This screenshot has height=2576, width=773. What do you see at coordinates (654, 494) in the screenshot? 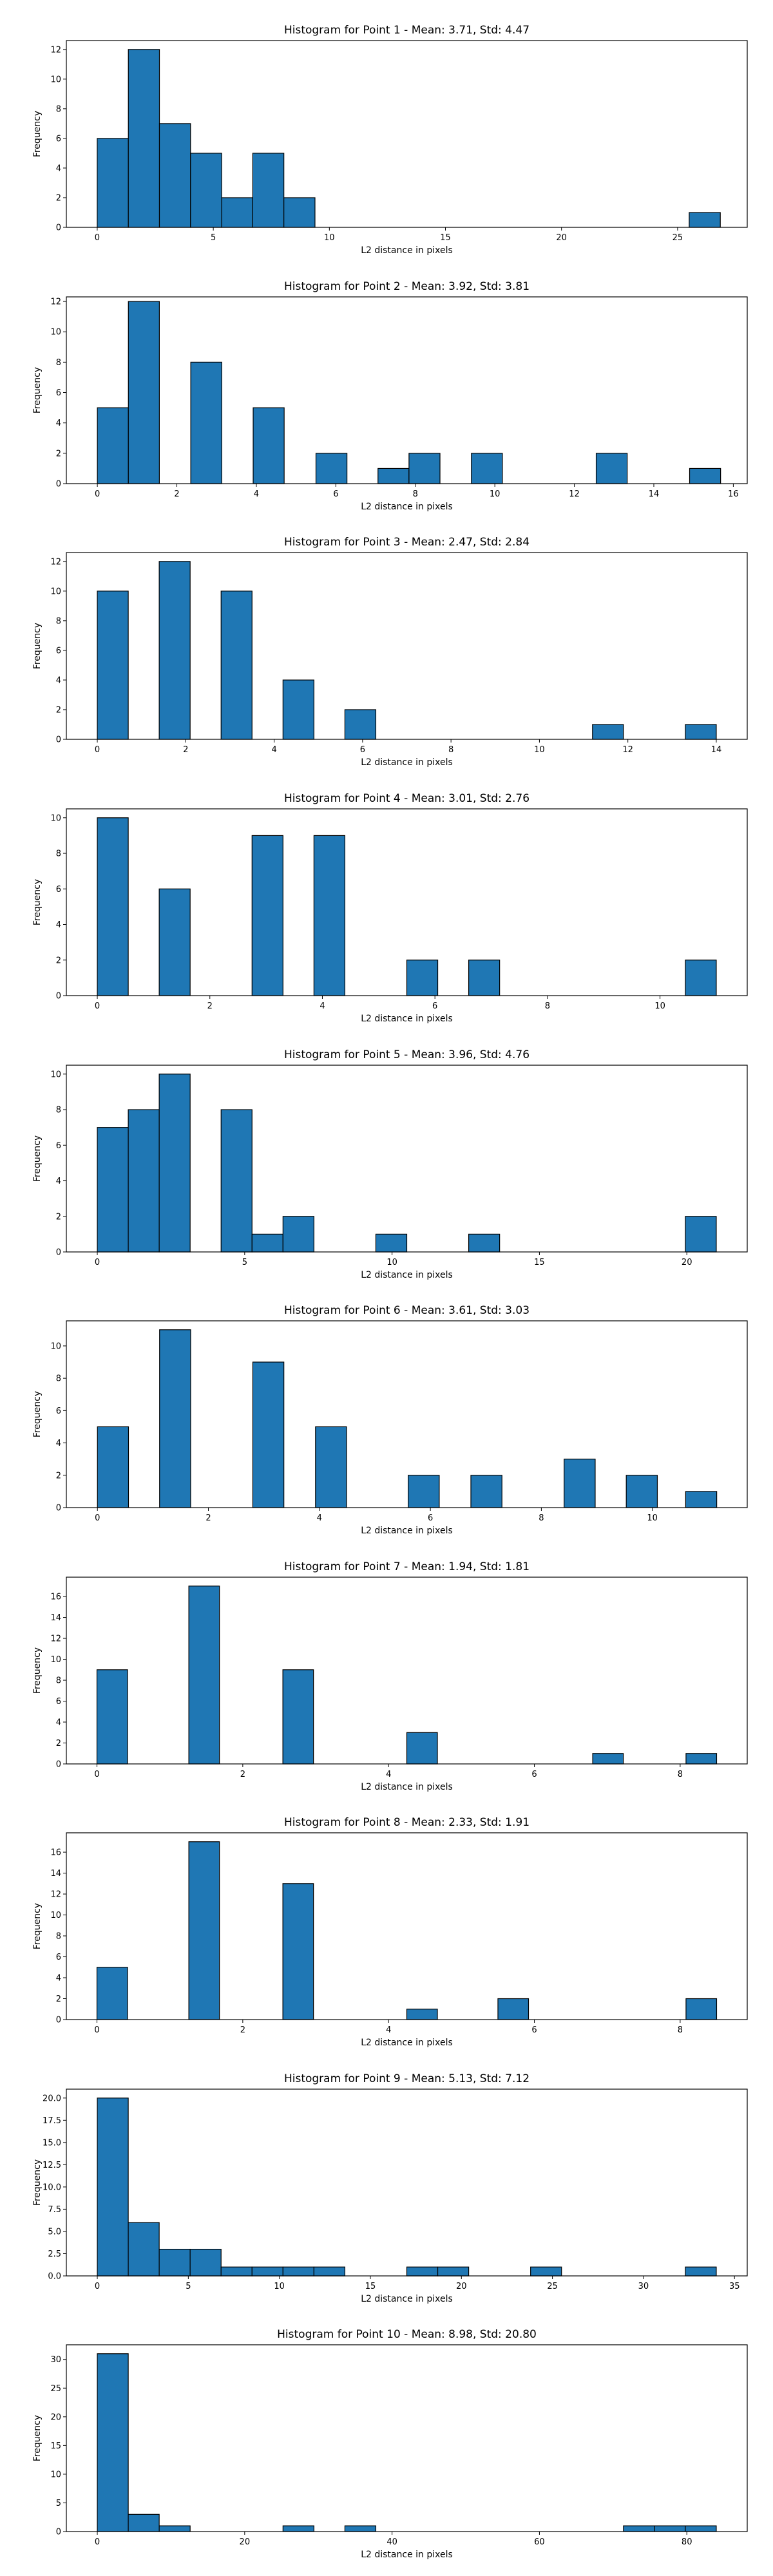
I see `x-tick-label: 14` at bounding box center [654, 494].